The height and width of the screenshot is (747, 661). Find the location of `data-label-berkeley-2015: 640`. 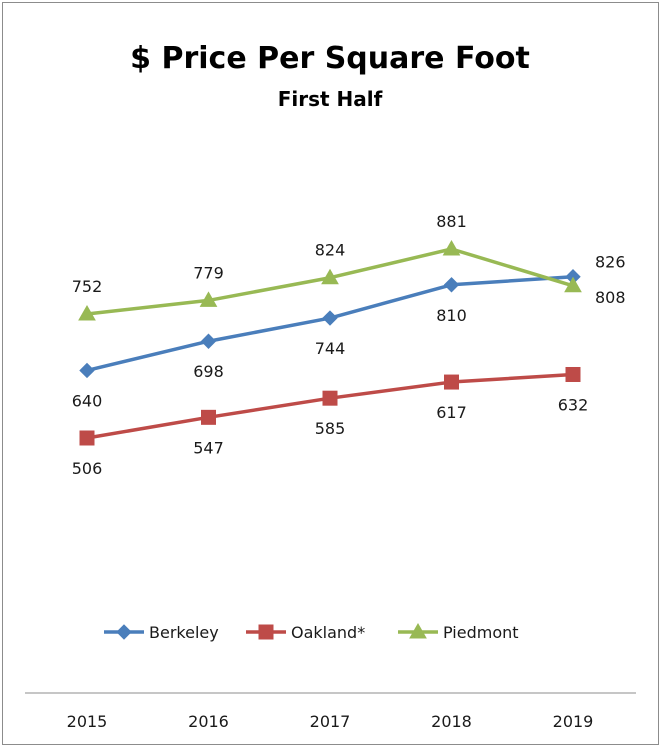

data-label-berkeley-2015: 640 is located at coordinates (87, 400).